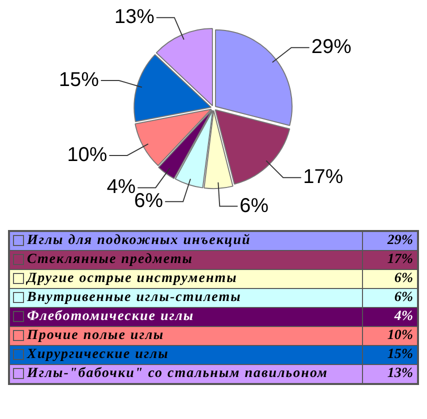 Image resolution: width=427 pixels, height=419 pixels. I want to click on legend-label: Хирургические иглы, so click(98, 355).